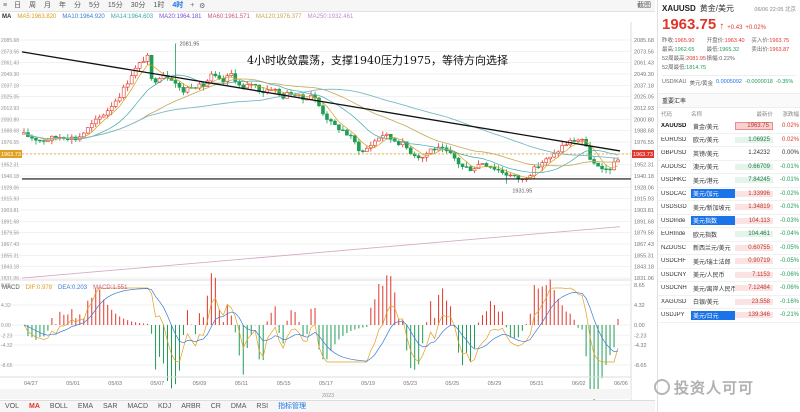 This screenshot has width=800, height=412. I want to click on ma-legend-label: MA60:, so click(216, 17).